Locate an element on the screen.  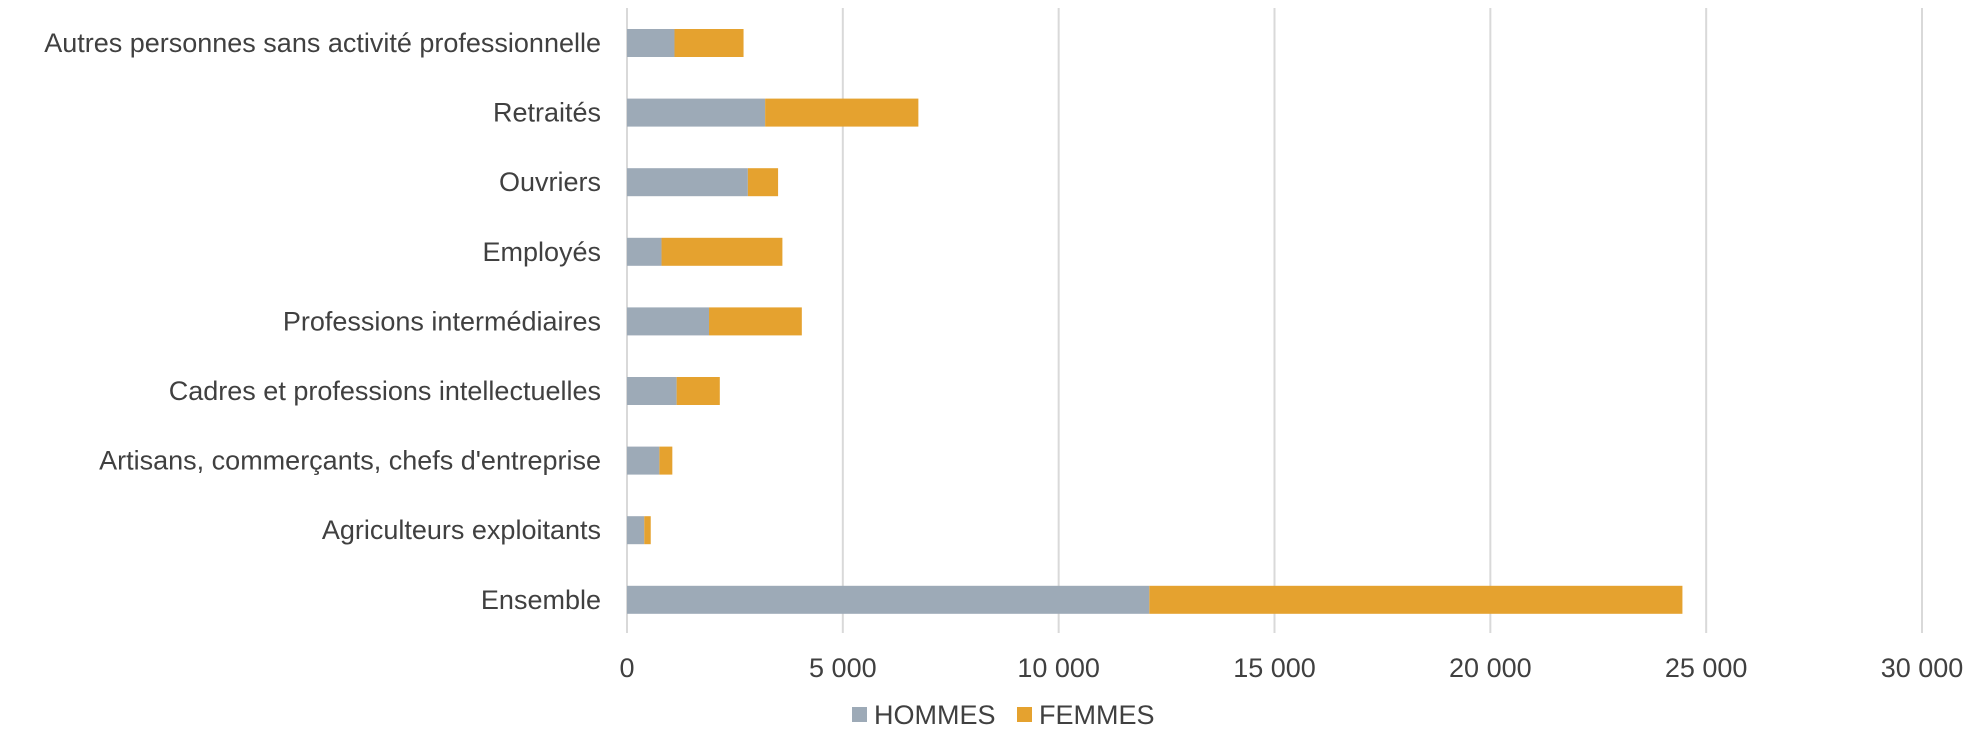
category-label: Cadres et professions intellectuelles is located at coordinates (385, 391).